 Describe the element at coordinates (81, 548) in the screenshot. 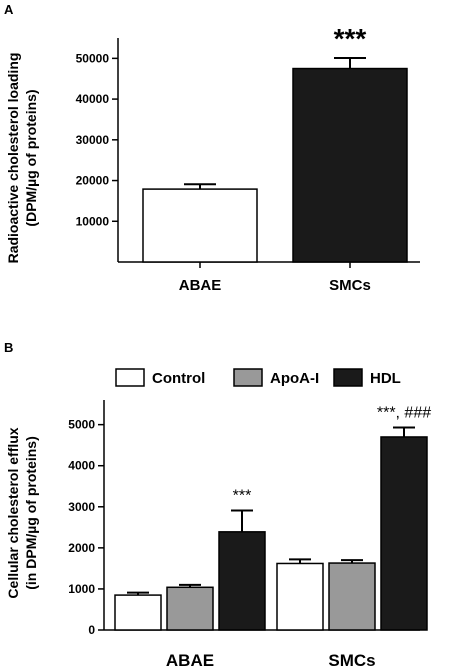

I see `panel-b-y-tick-label: 2000` at that location.